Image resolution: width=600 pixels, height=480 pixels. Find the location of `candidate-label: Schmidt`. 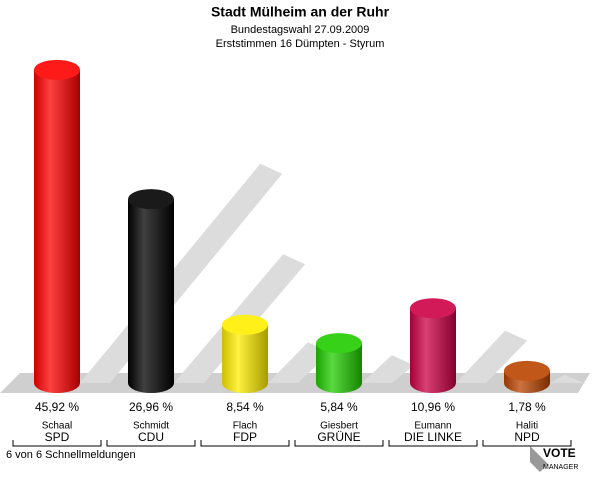

candidate-label: Schmidt is located at coordinates (151, 426).